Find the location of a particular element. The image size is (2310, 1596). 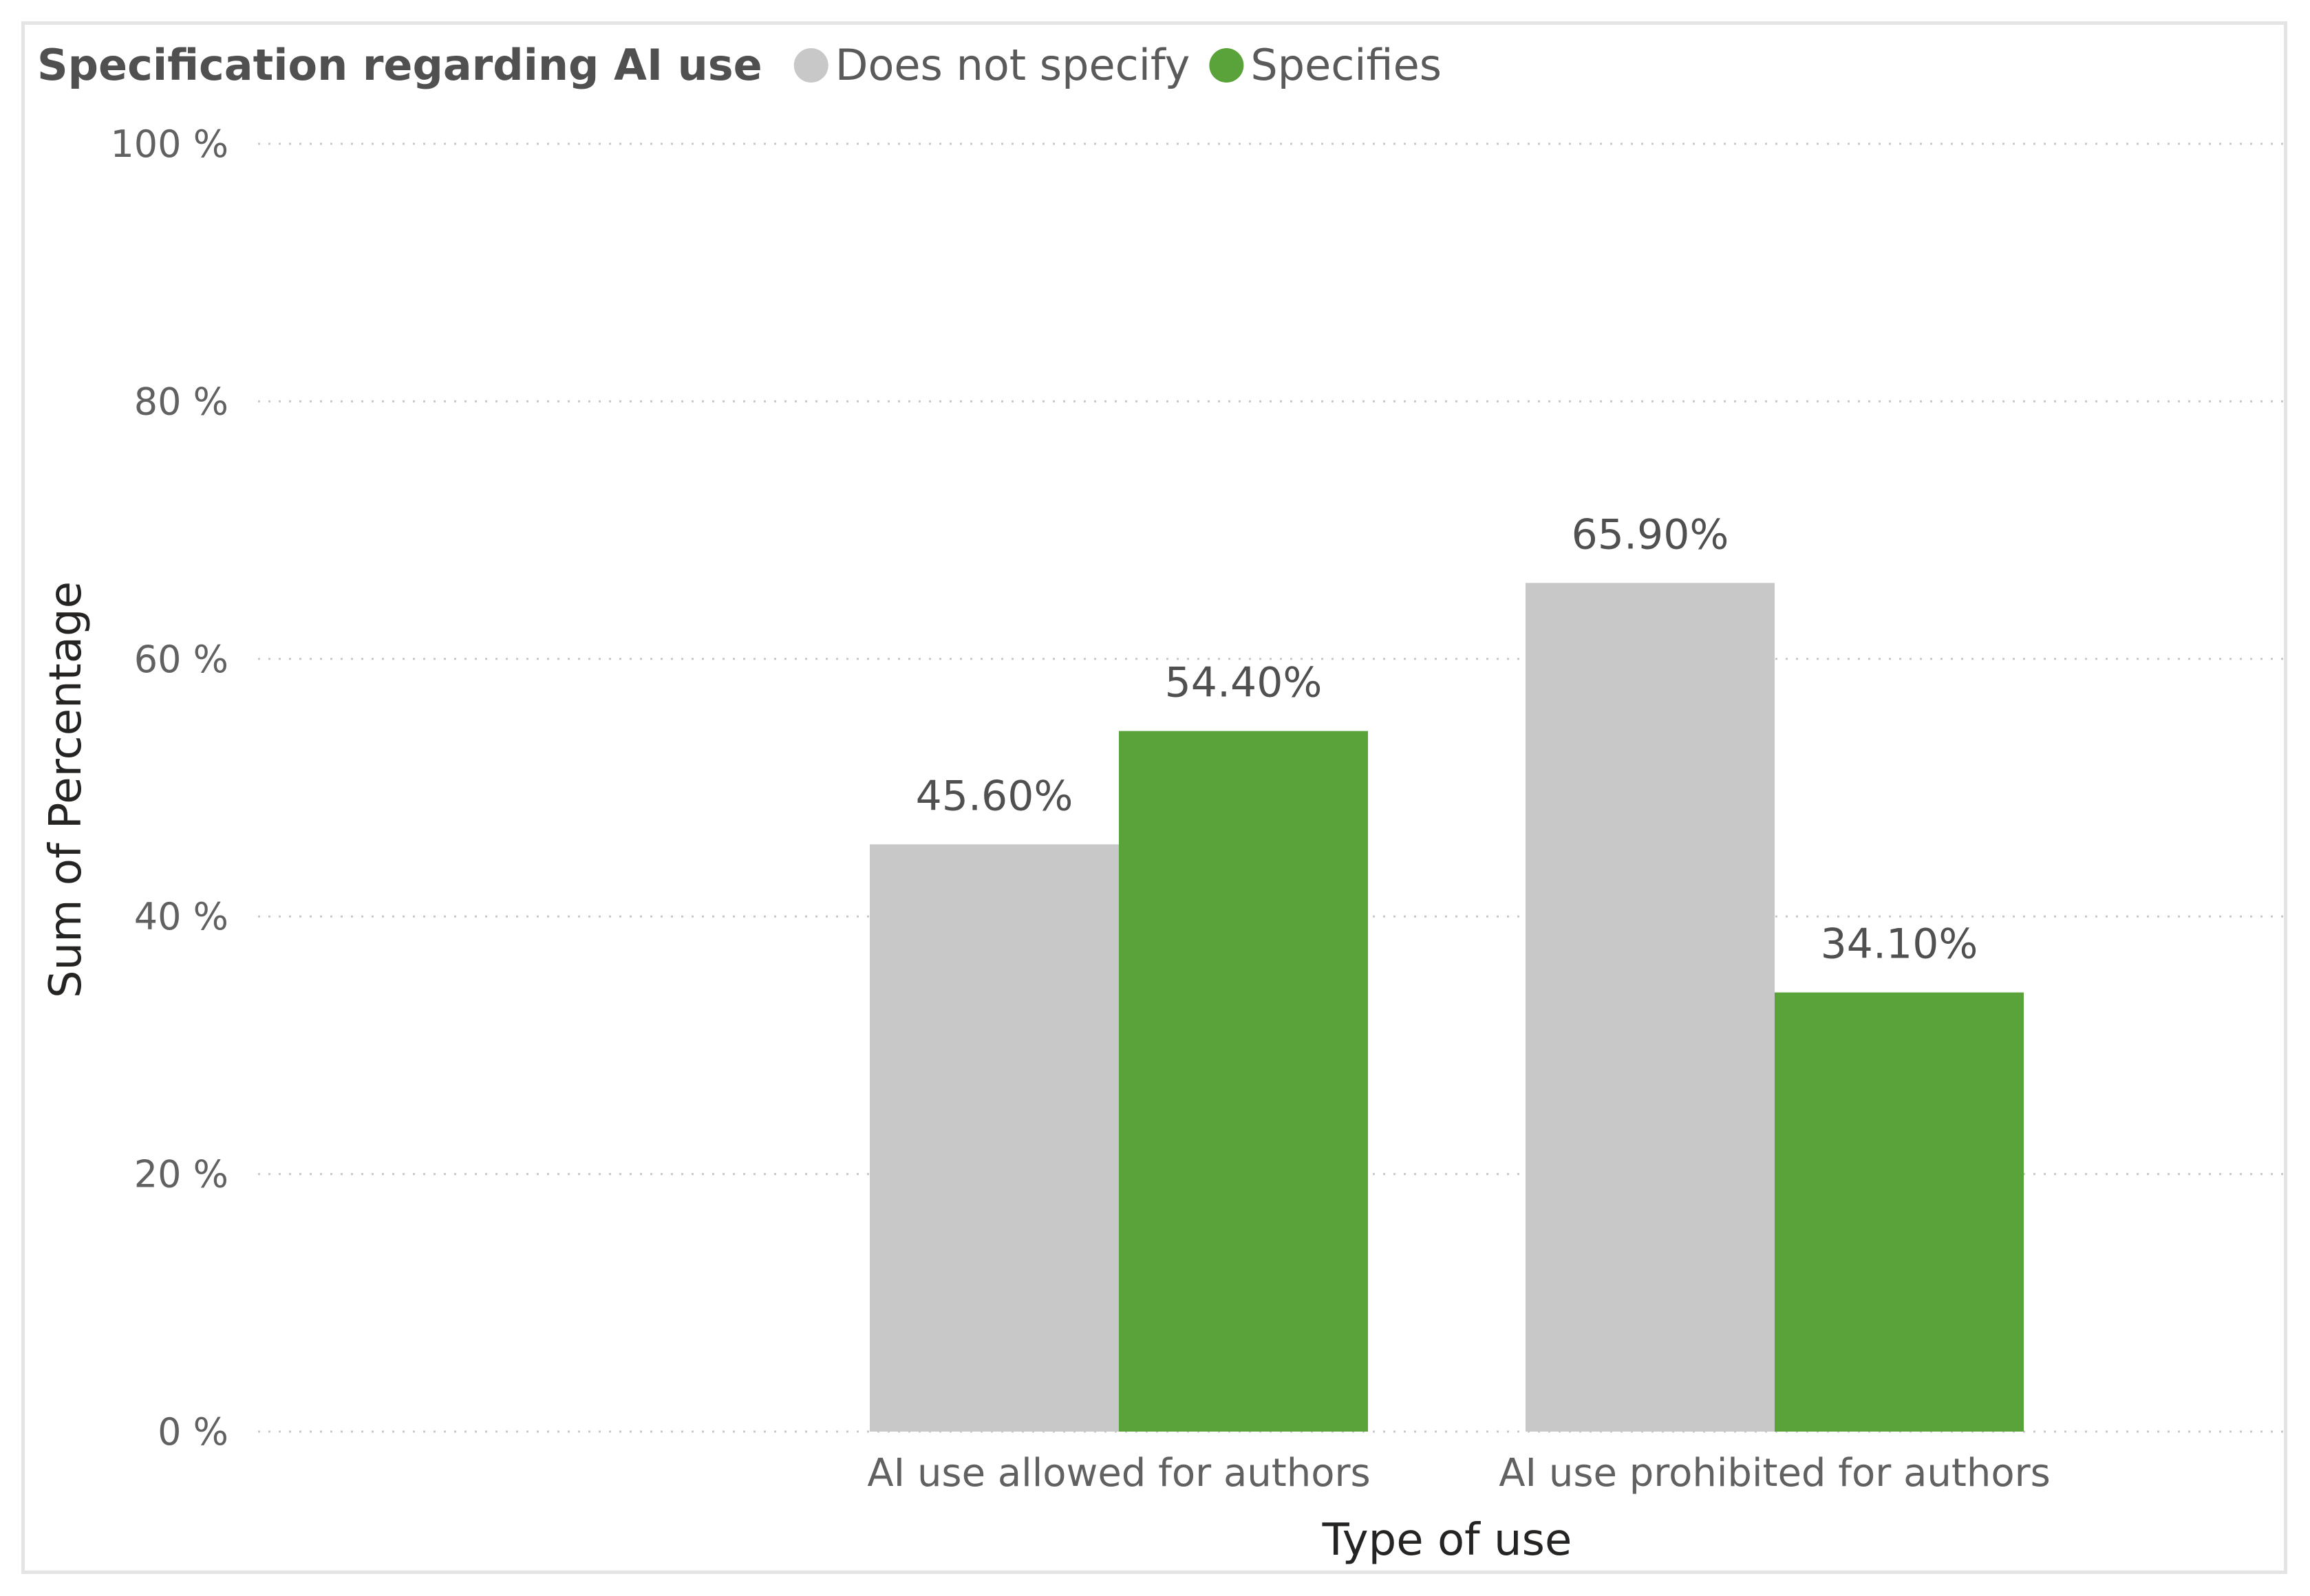

y-tick-label: 0 % is located at coordinates (193, 1432).